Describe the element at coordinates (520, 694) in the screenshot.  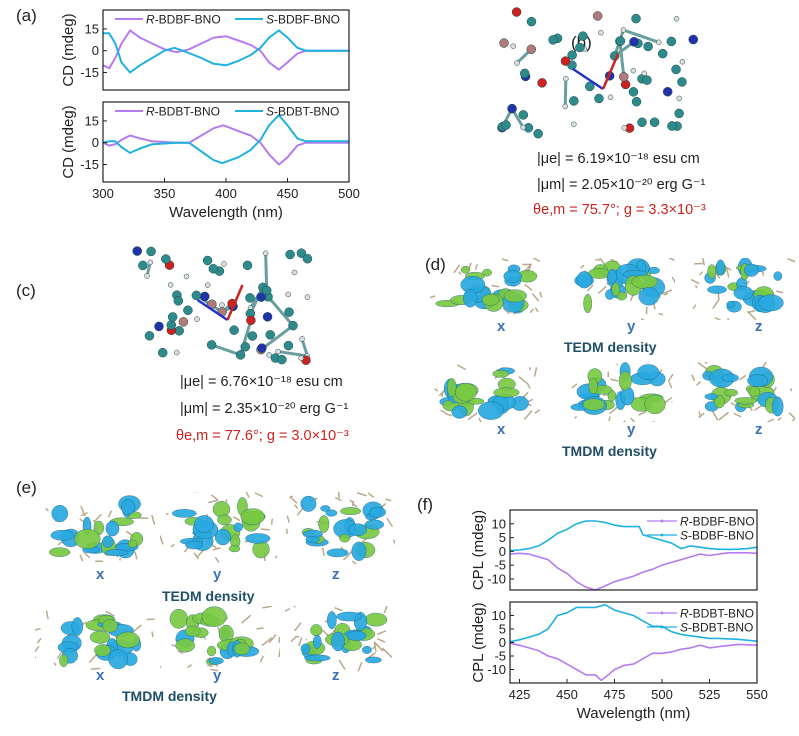
I see `x-tick-label: 425` at that location.